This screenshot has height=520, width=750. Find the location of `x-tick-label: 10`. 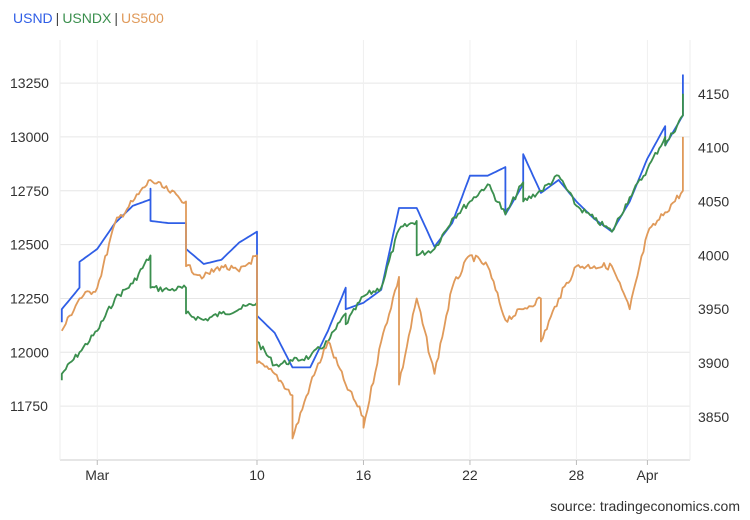

x-tick-label: 10 is located at coordinates (257, 475).